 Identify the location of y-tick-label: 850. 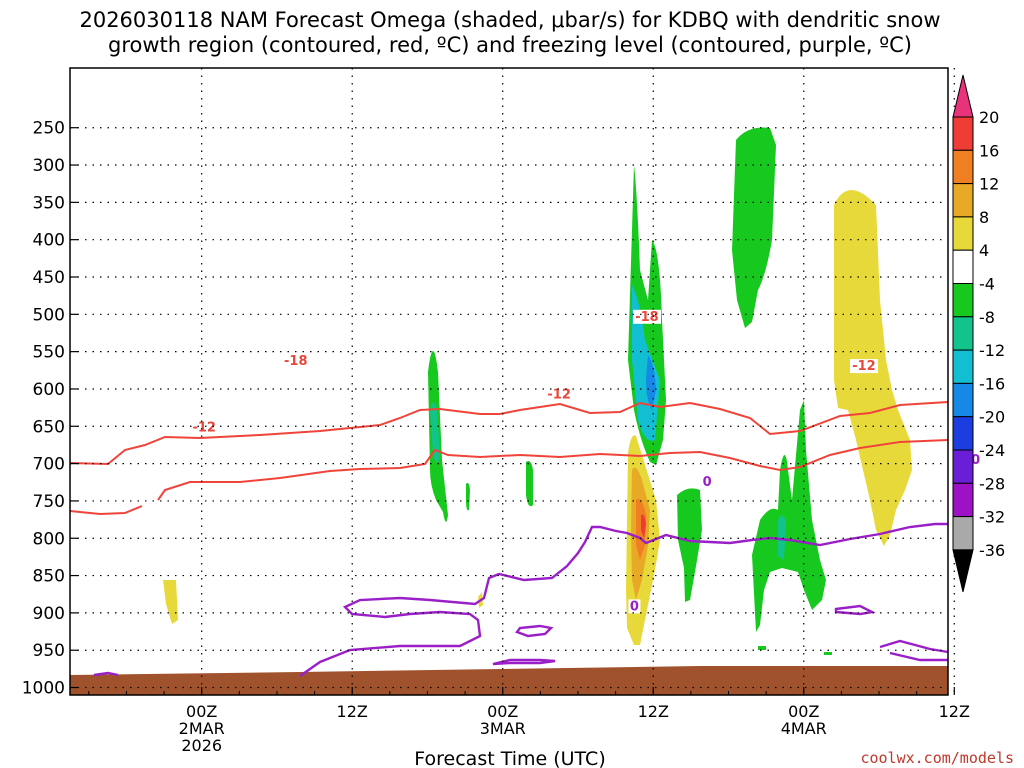
(49, 577).